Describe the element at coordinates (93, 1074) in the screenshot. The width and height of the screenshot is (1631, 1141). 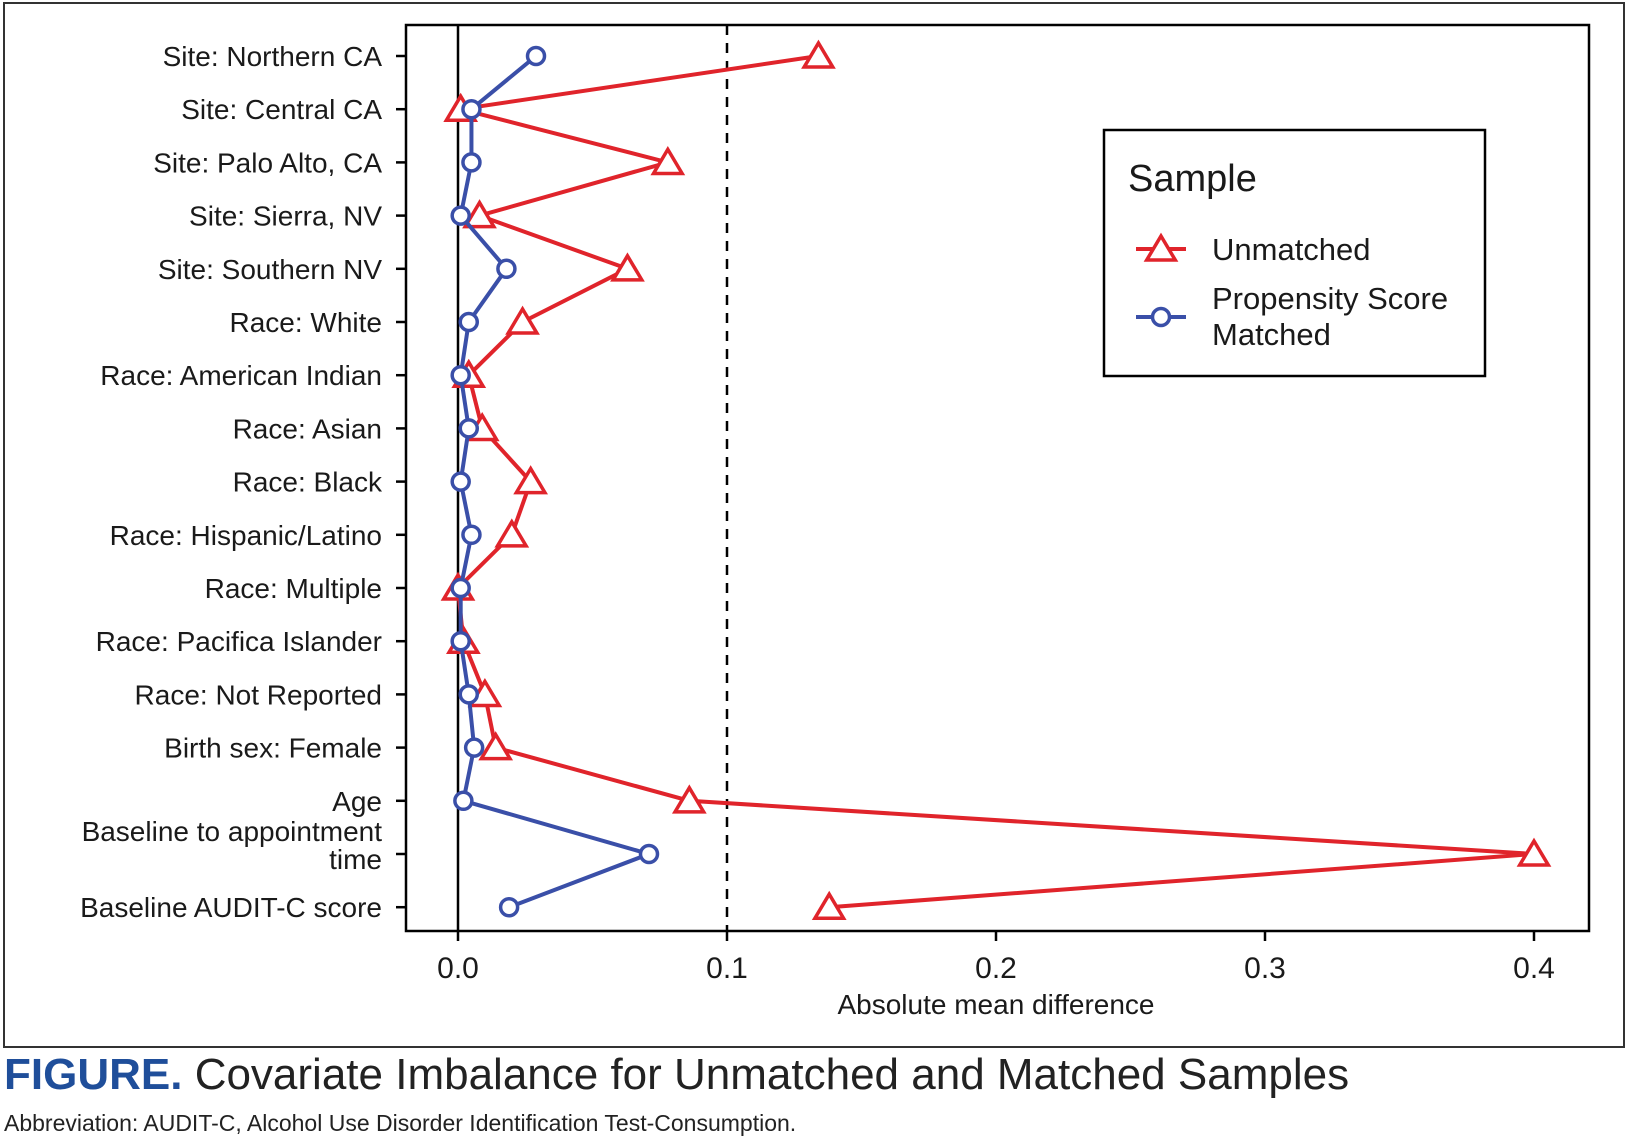
I see `caption-label: FIGURE.` at that location.